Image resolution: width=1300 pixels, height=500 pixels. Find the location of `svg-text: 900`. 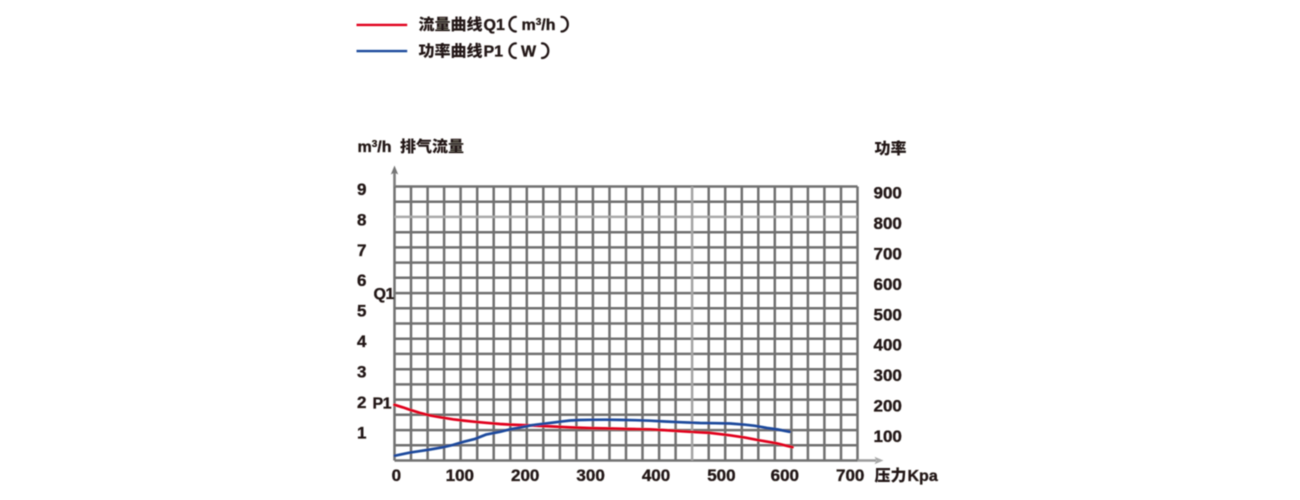

svg-text: 900 is located at coordinates (888, 193).